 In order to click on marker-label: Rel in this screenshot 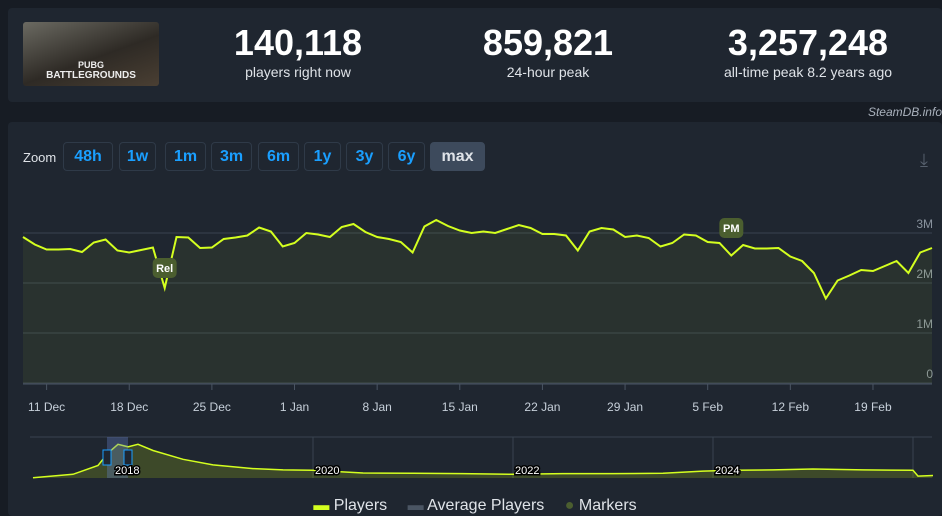, I will do `click(164, 269)`.